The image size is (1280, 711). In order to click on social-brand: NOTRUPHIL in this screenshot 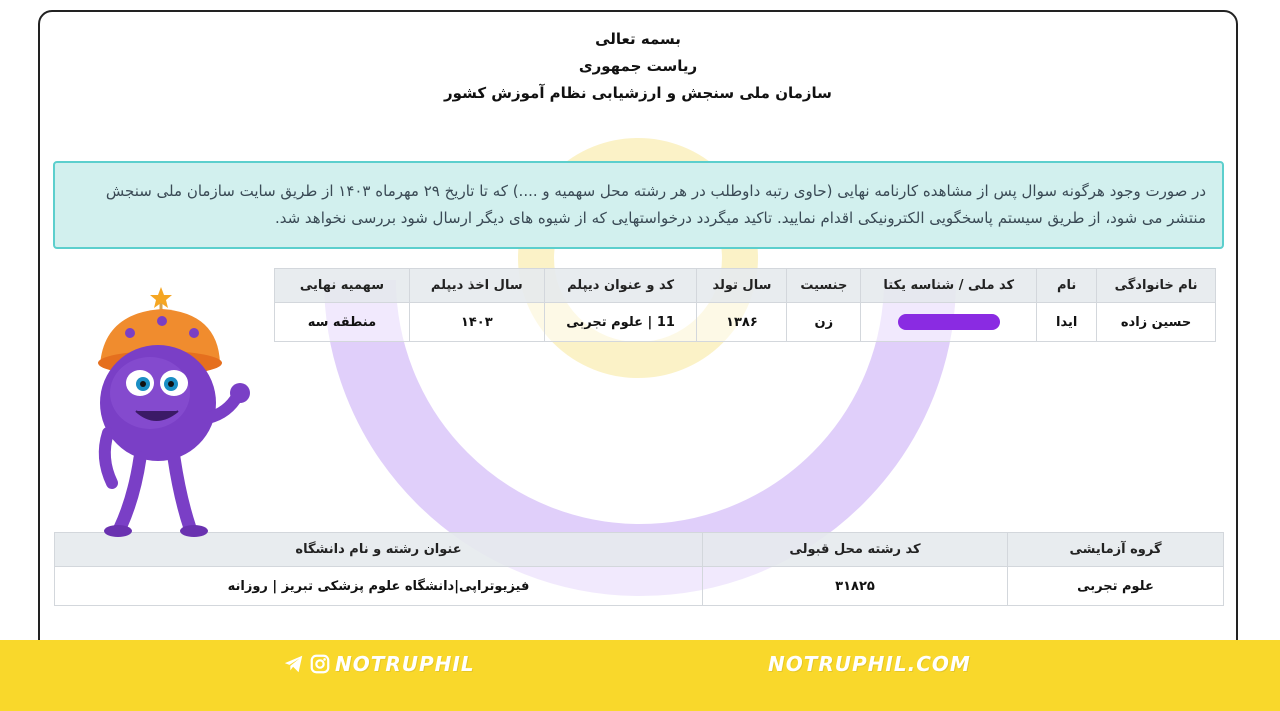, I will do `click(379, 664)`.